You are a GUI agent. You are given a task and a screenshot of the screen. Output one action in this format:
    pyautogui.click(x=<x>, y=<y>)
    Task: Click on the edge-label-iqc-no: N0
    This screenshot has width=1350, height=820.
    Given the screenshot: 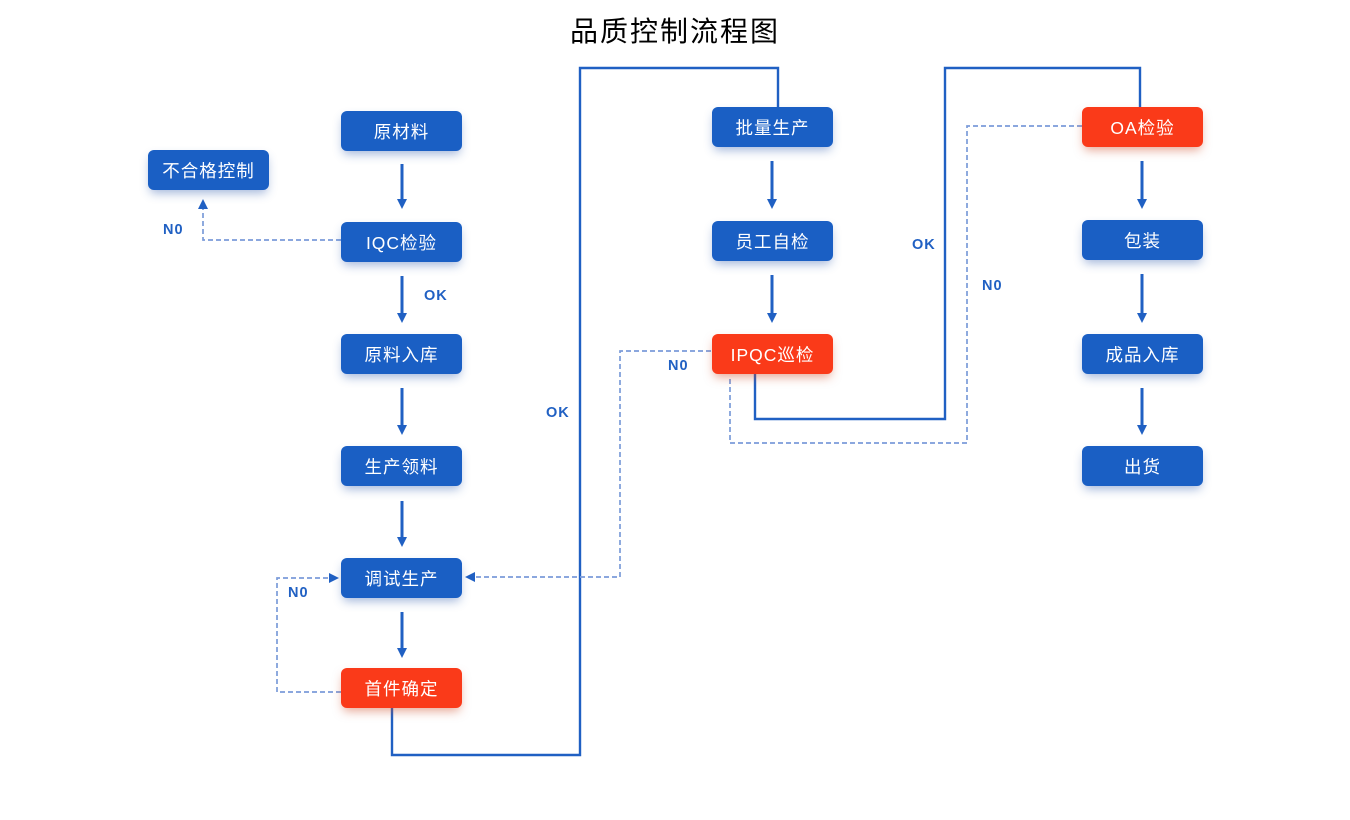 What is the action you would take?
    pyautogui.click(x=173, y=230)
    